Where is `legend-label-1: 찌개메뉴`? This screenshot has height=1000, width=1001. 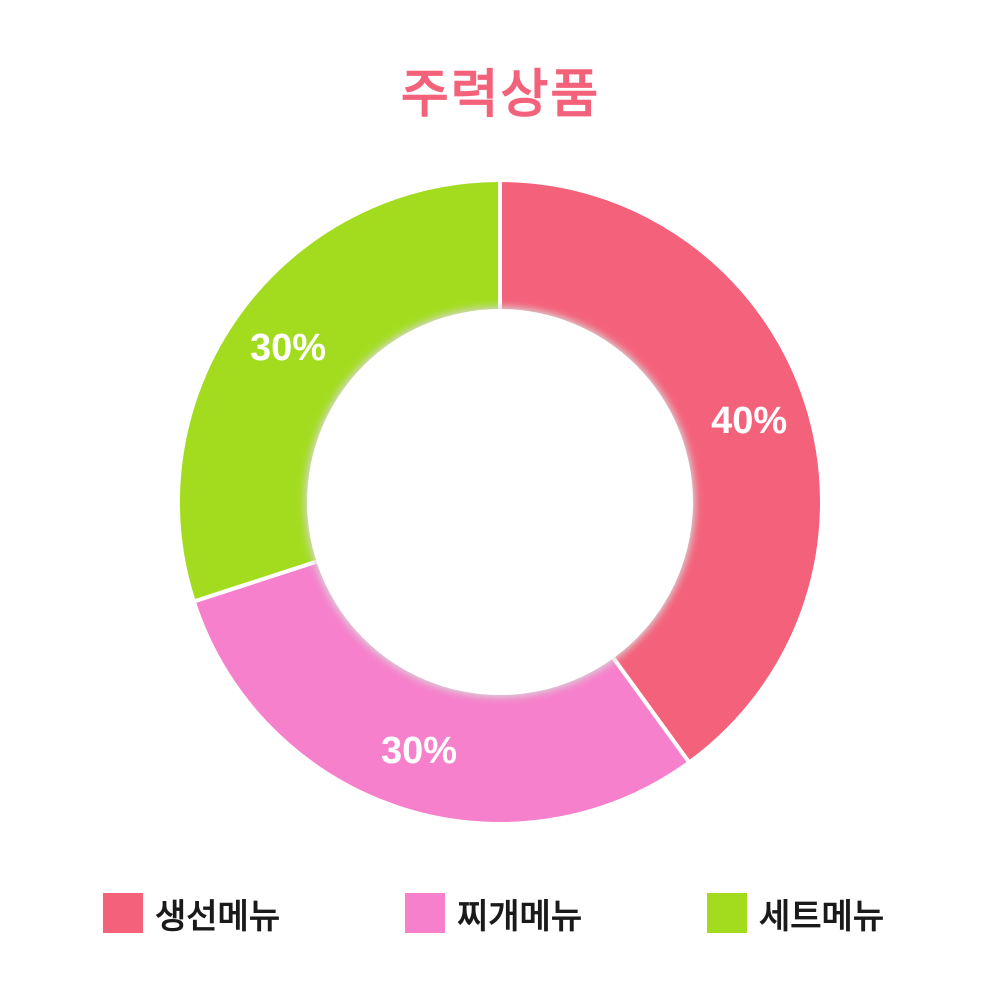 legend-label-1: 찌개메뉴 is located at coordinates (520, 916).